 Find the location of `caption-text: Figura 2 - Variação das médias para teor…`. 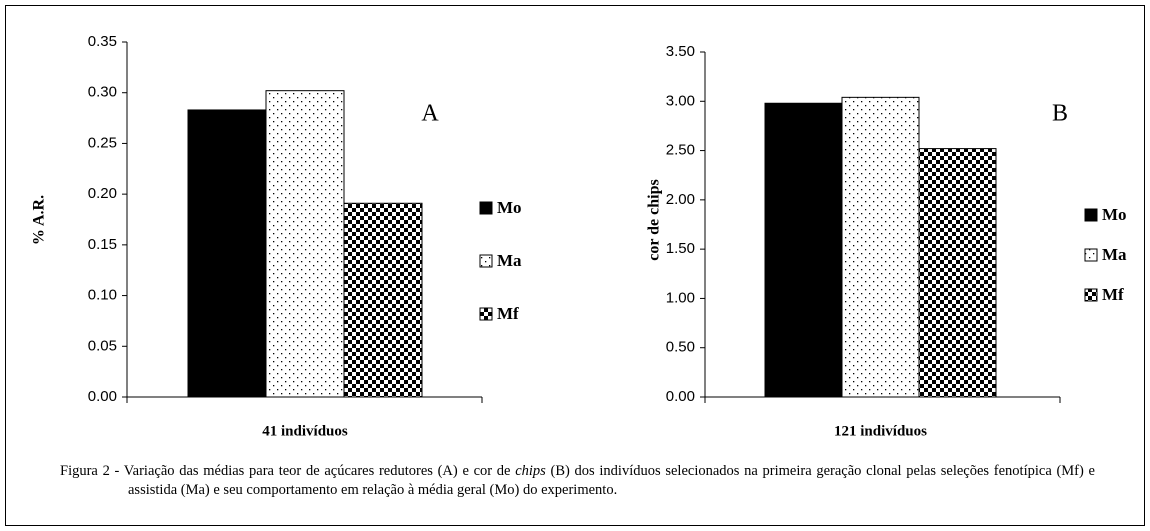

caption-text: Figura 2 - Variação das médias para teor… is located at coordinates (288, 471).